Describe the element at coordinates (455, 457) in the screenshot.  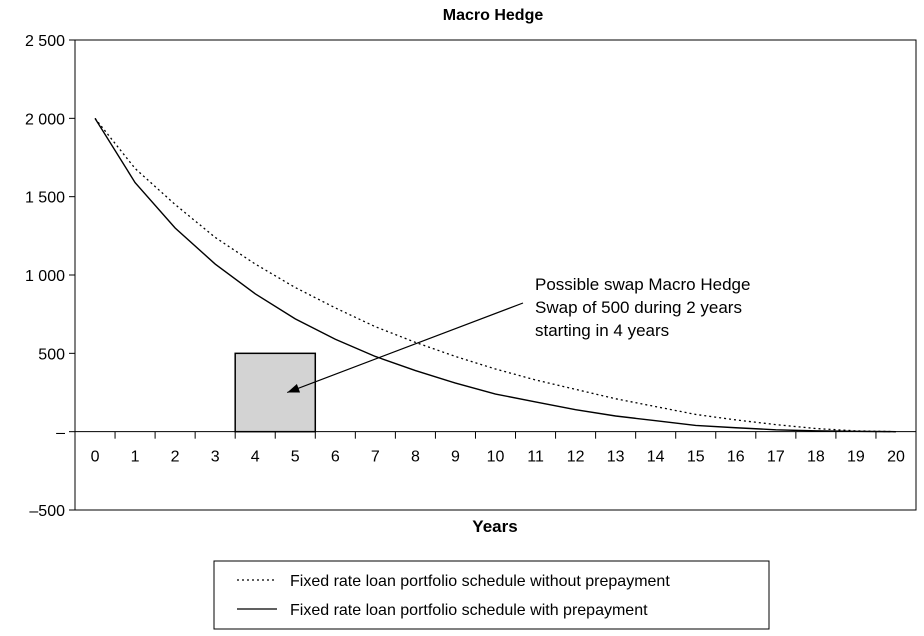
I see `x-tick-label: 9` at that location.